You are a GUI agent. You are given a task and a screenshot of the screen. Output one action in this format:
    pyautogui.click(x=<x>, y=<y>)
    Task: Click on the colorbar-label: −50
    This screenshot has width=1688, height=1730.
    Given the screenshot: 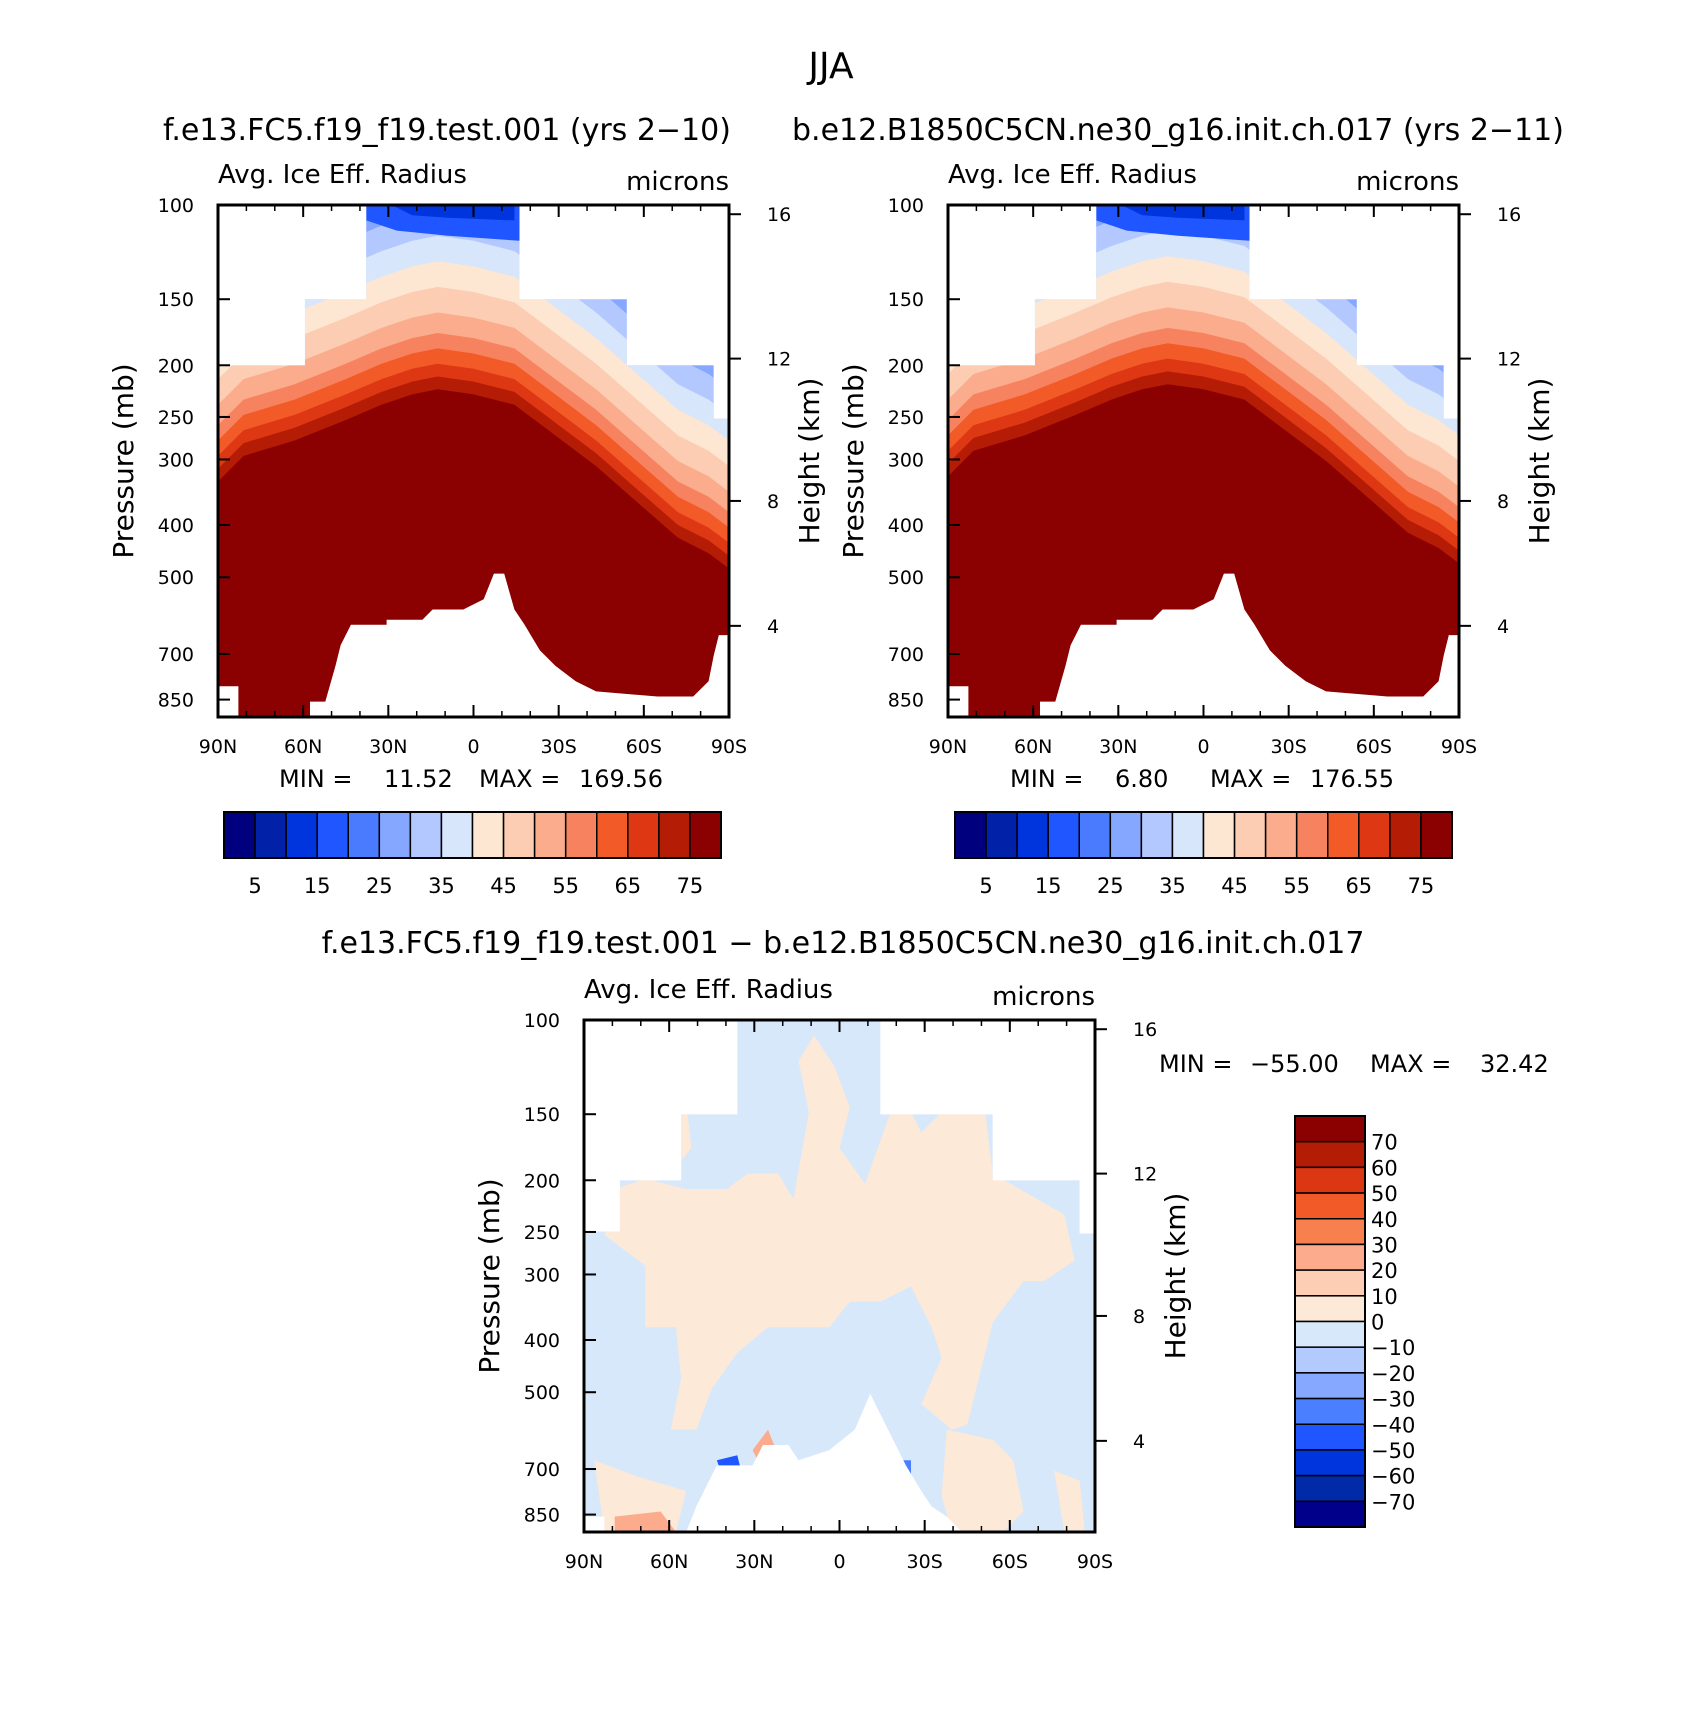 What is the action you would take?
    pyautogui.click(x=1393, y=1451)
    